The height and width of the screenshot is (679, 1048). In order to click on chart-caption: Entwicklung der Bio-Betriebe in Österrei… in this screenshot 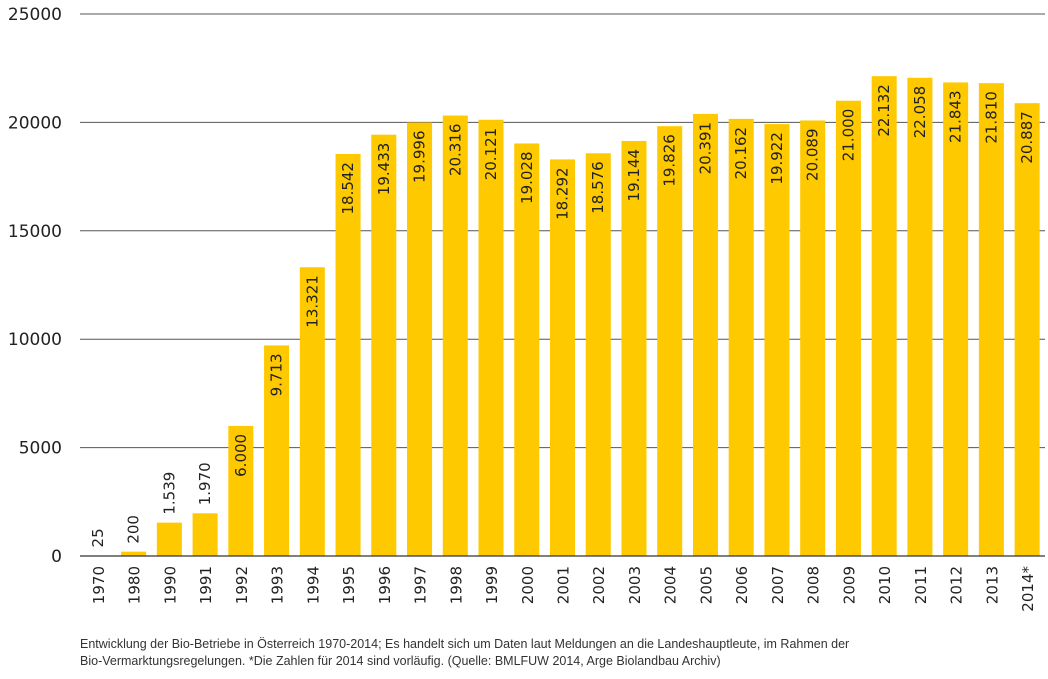, I will do `click(550, 653)`.